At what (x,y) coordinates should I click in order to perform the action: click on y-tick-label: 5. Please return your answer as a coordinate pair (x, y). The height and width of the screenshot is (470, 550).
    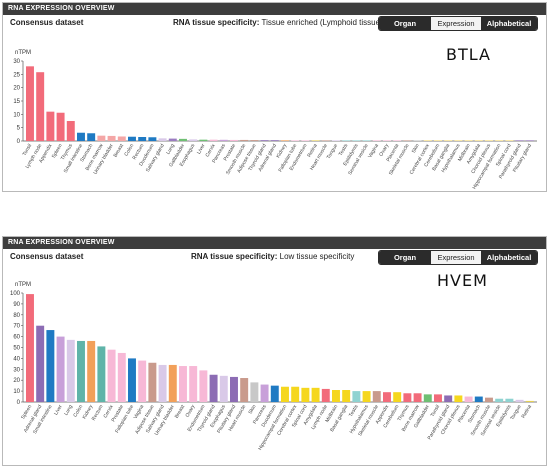
    Looking at the image, I should click on (19, 129).